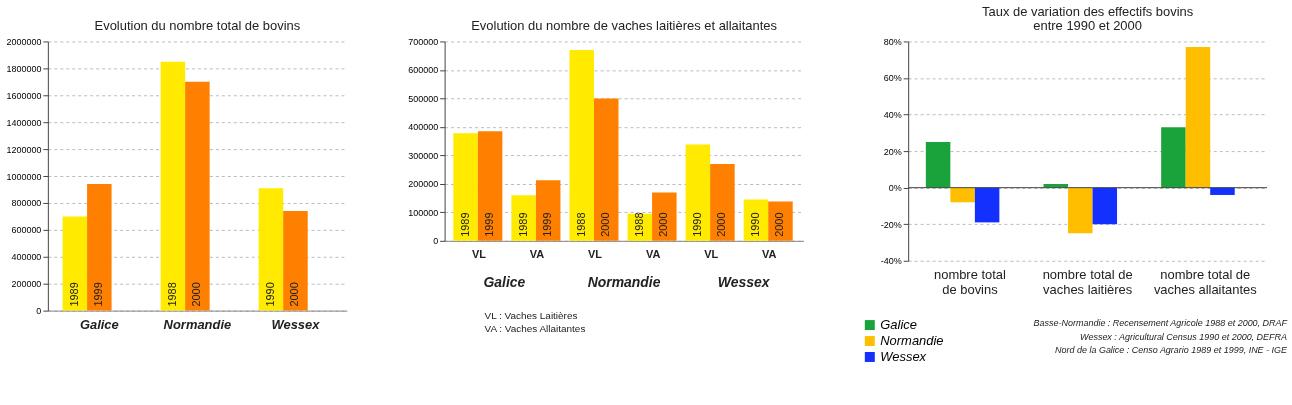  What do you see at coordinates (99, 325) in the screenshot?
I see `x-tick-label: Galice` at bounding box center [99, 325].